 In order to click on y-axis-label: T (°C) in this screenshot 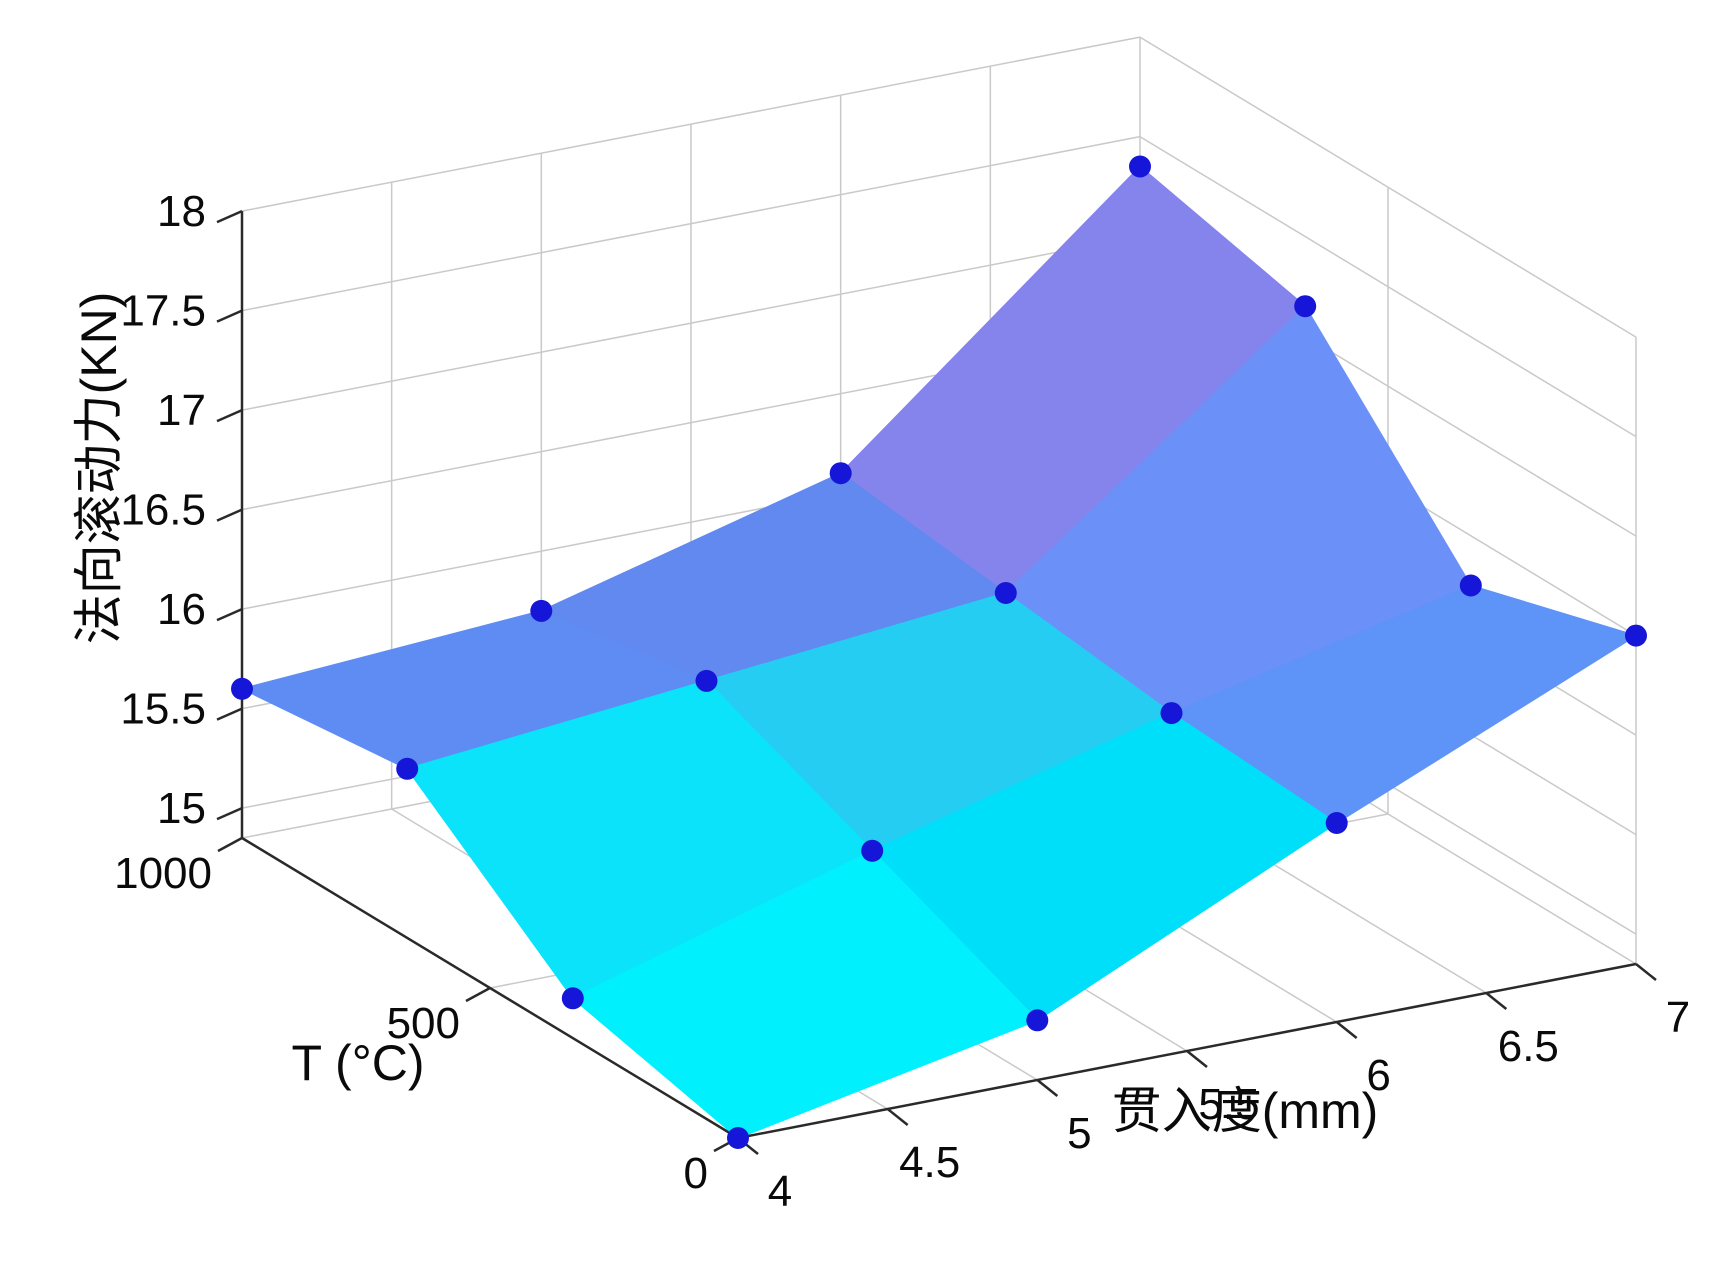, I will do `click(358, 1063)`.